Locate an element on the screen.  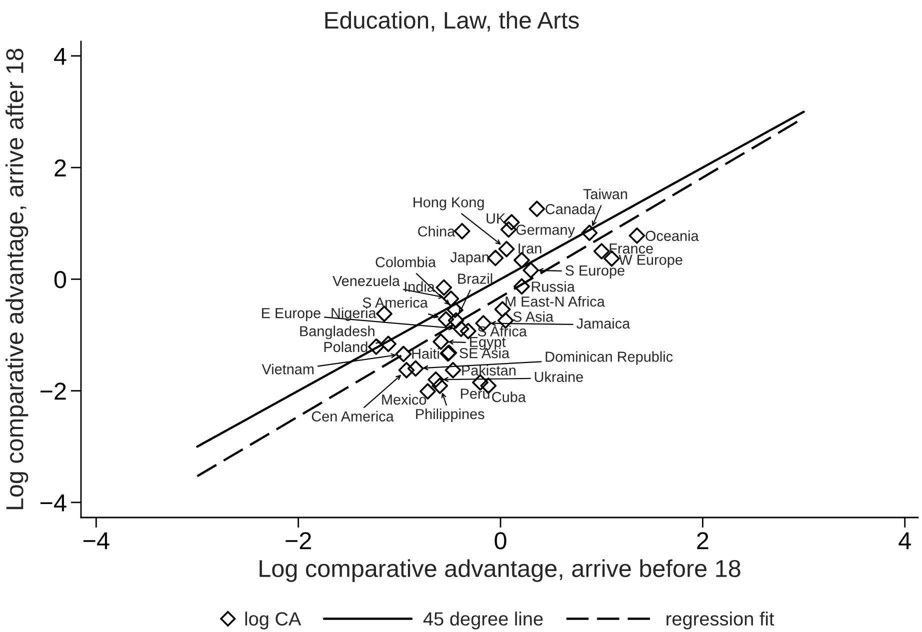
y-tick-label: 4 is located at coordinates (60, 56).